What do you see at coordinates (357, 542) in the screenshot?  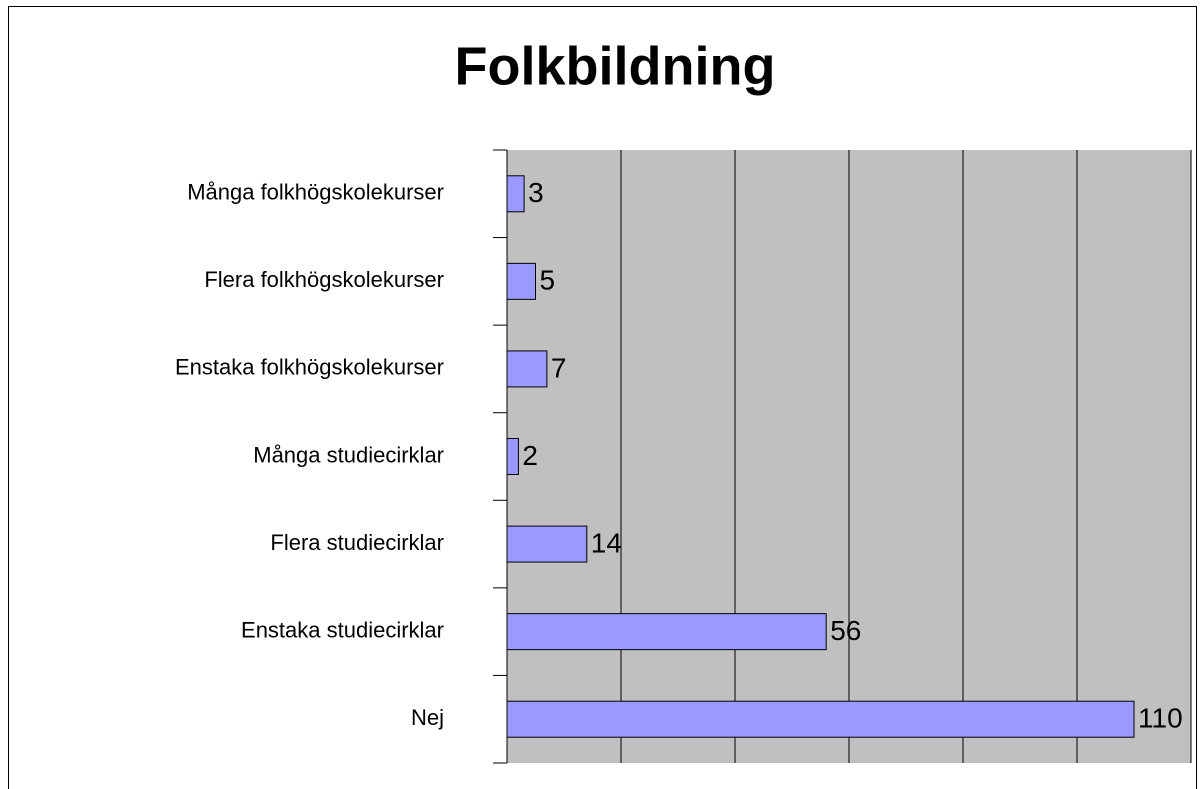 I see `y-tick-label: Flera studiecirklar` at bounding box center [357, 542].